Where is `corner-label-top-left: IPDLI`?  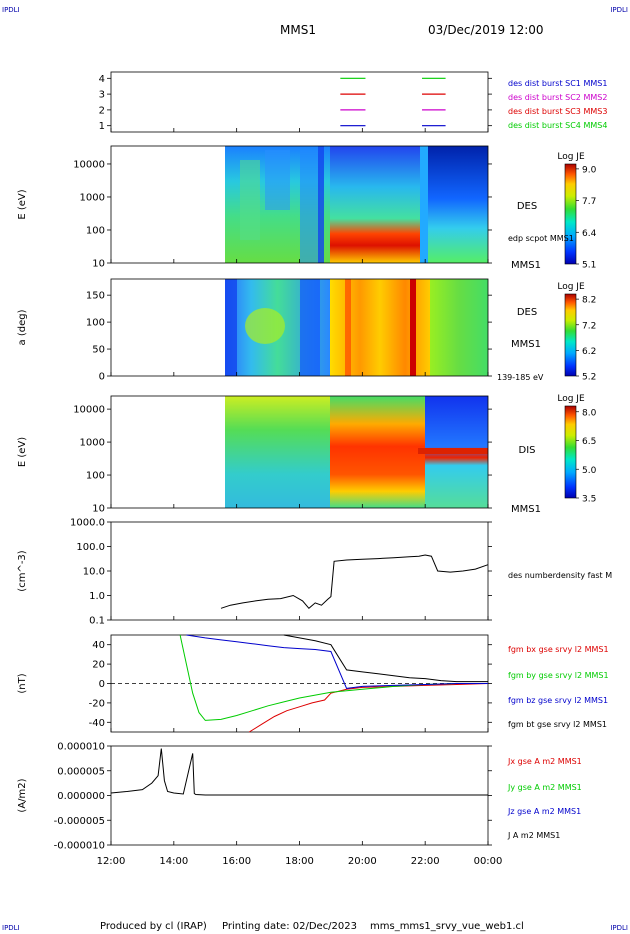 corner-label-top-left: IPDLI is located at coordinates (11, 10).